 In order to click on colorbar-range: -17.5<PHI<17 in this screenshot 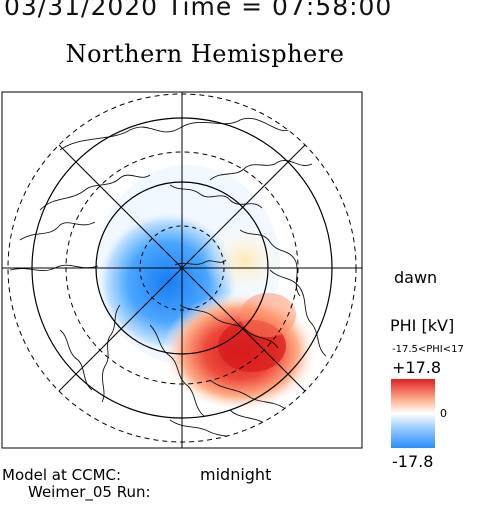, I will do `click(428, 349)`.